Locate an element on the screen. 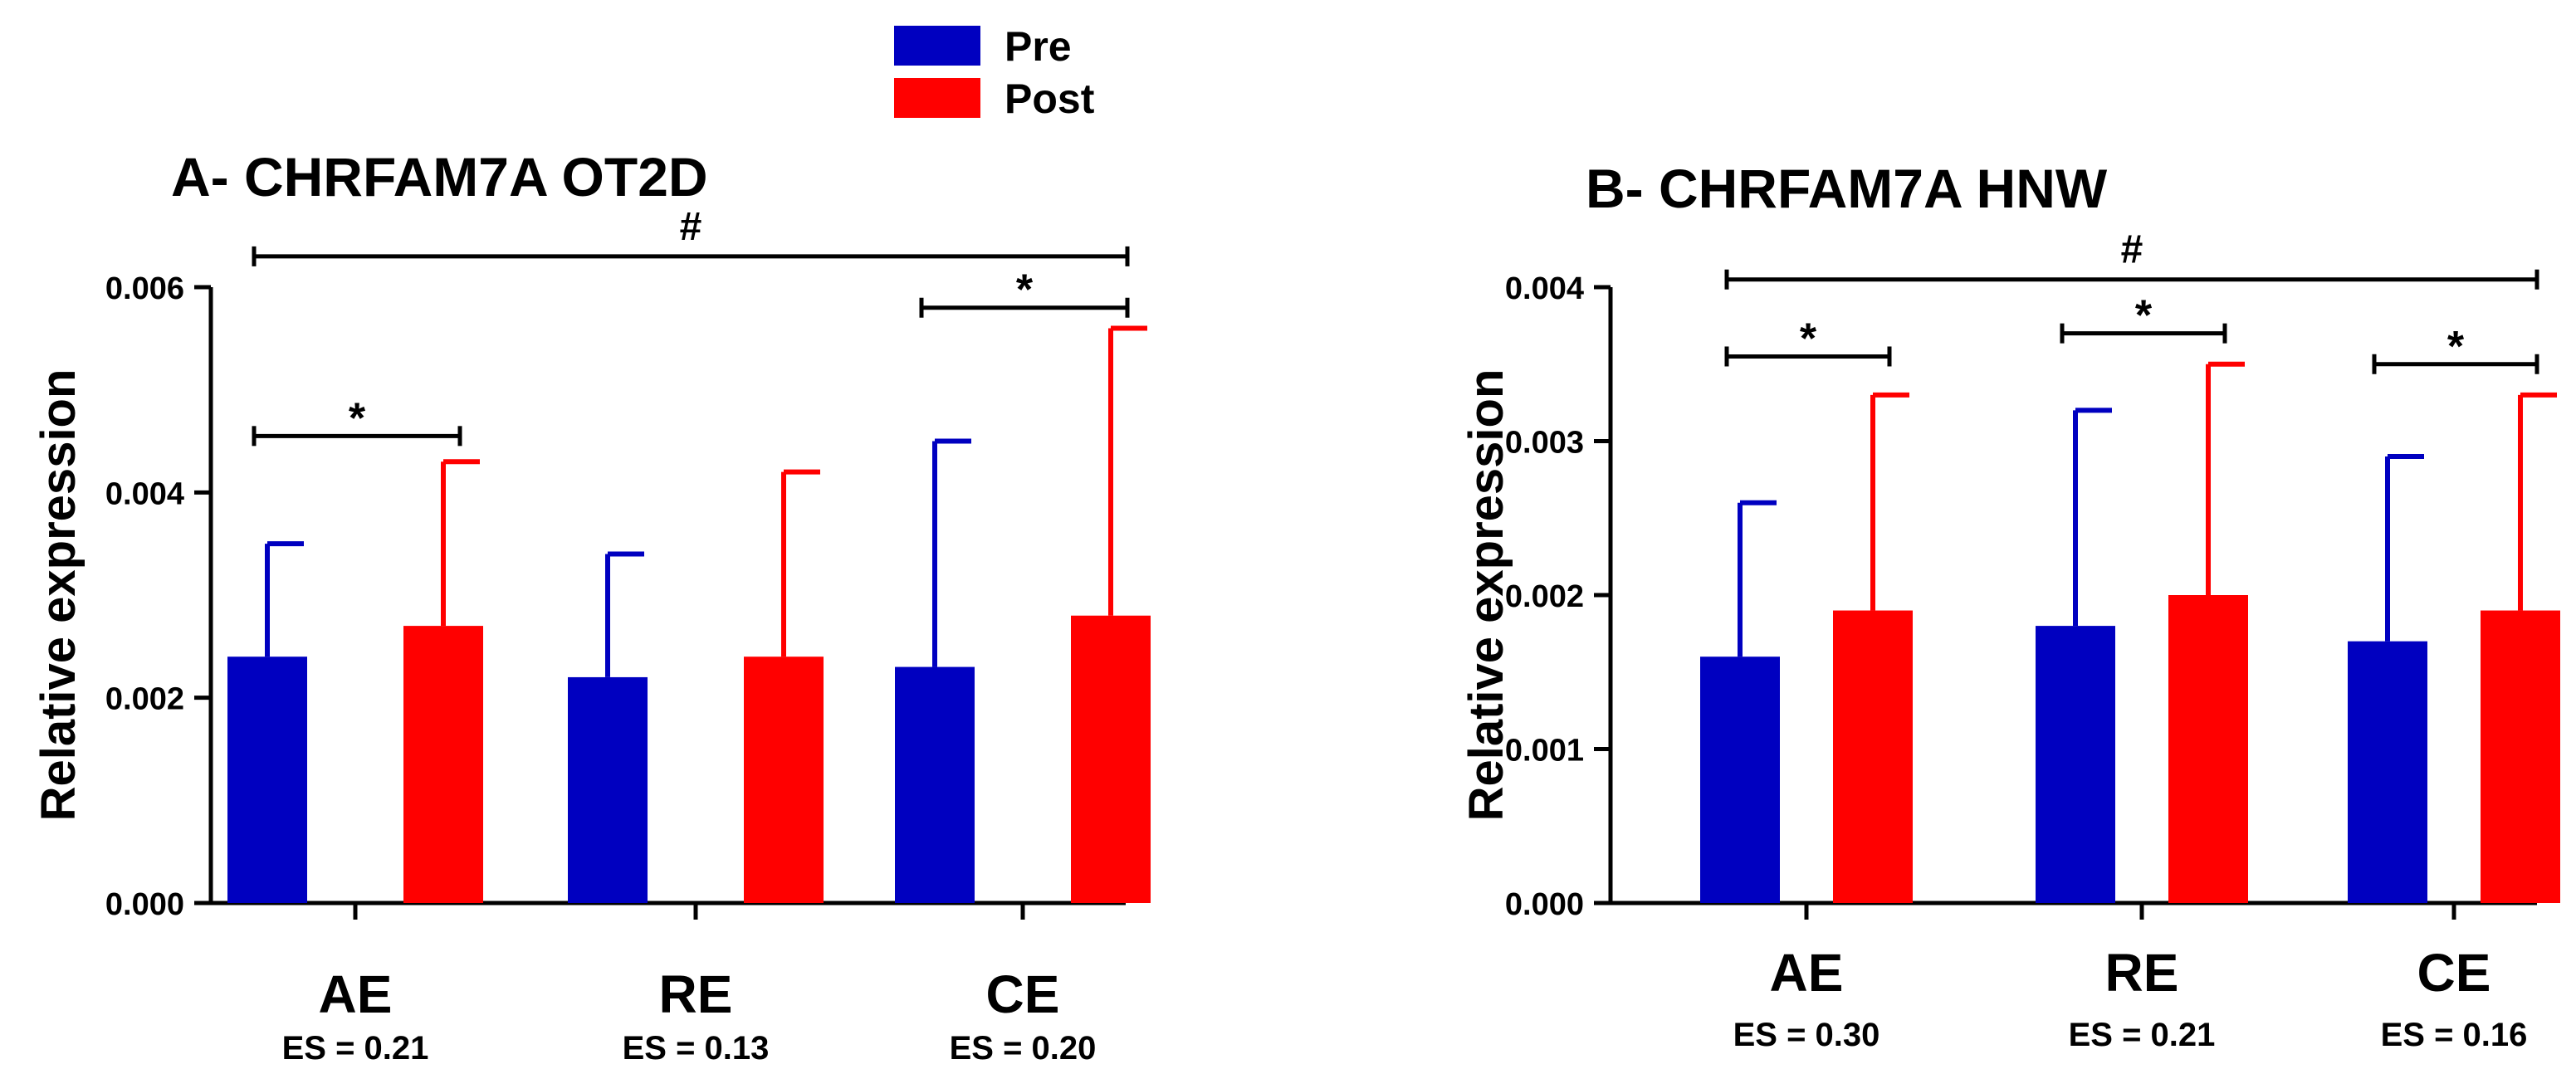 The image size is (2576, 1069). effect-size-label-ce: ES = 0.20 is located at coordinates (1023, 1048).